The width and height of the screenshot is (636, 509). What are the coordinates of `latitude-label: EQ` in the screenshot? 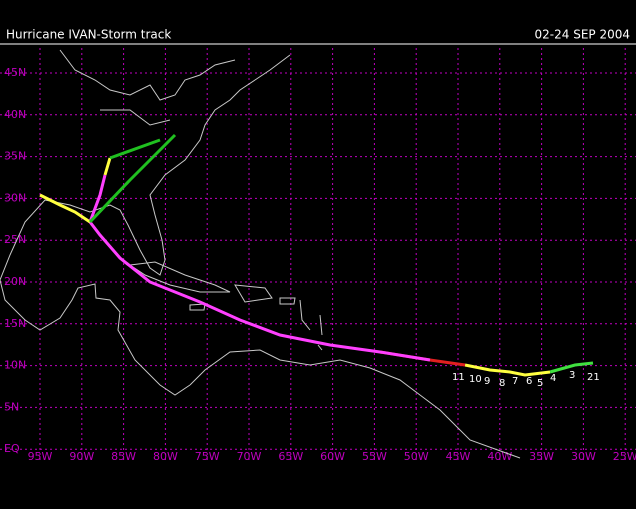 It's located at (12, 448).